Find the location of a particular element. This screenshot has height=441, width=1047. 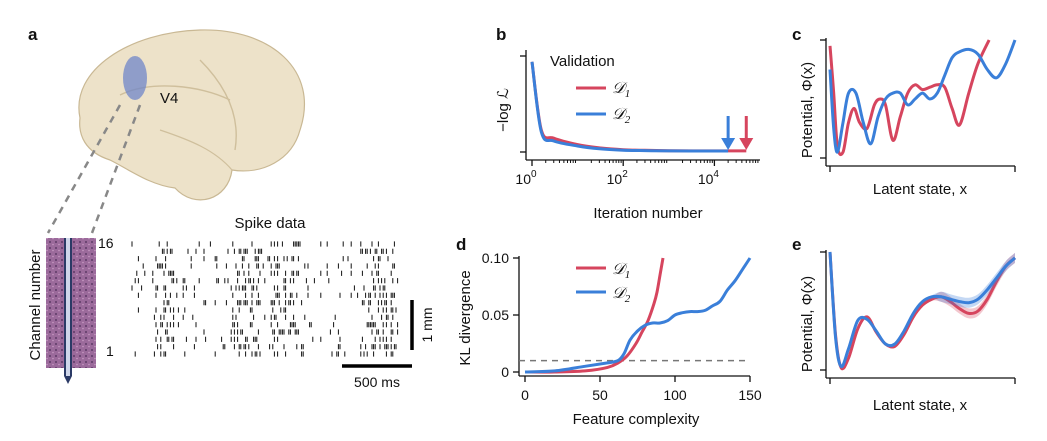

panel-label-b: b is located at coordinates (501, 34).